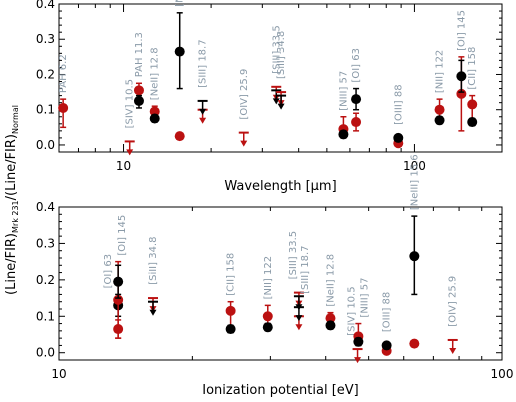  I want to click on ylabel-part-2: /(Line/FIR), so click(11, 167).